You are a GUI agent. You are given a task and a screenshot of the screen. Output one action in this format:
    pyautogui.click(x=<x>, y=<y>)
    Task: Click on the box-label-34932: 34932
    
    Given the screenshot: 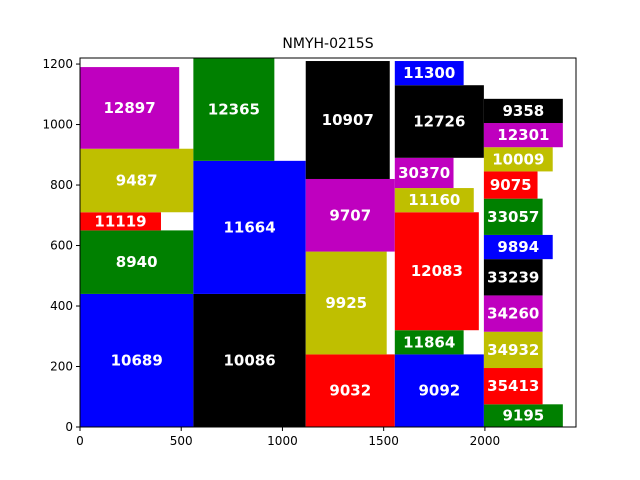 What is the action you would take?
    pyautogui.click(x=513, y=350)
    